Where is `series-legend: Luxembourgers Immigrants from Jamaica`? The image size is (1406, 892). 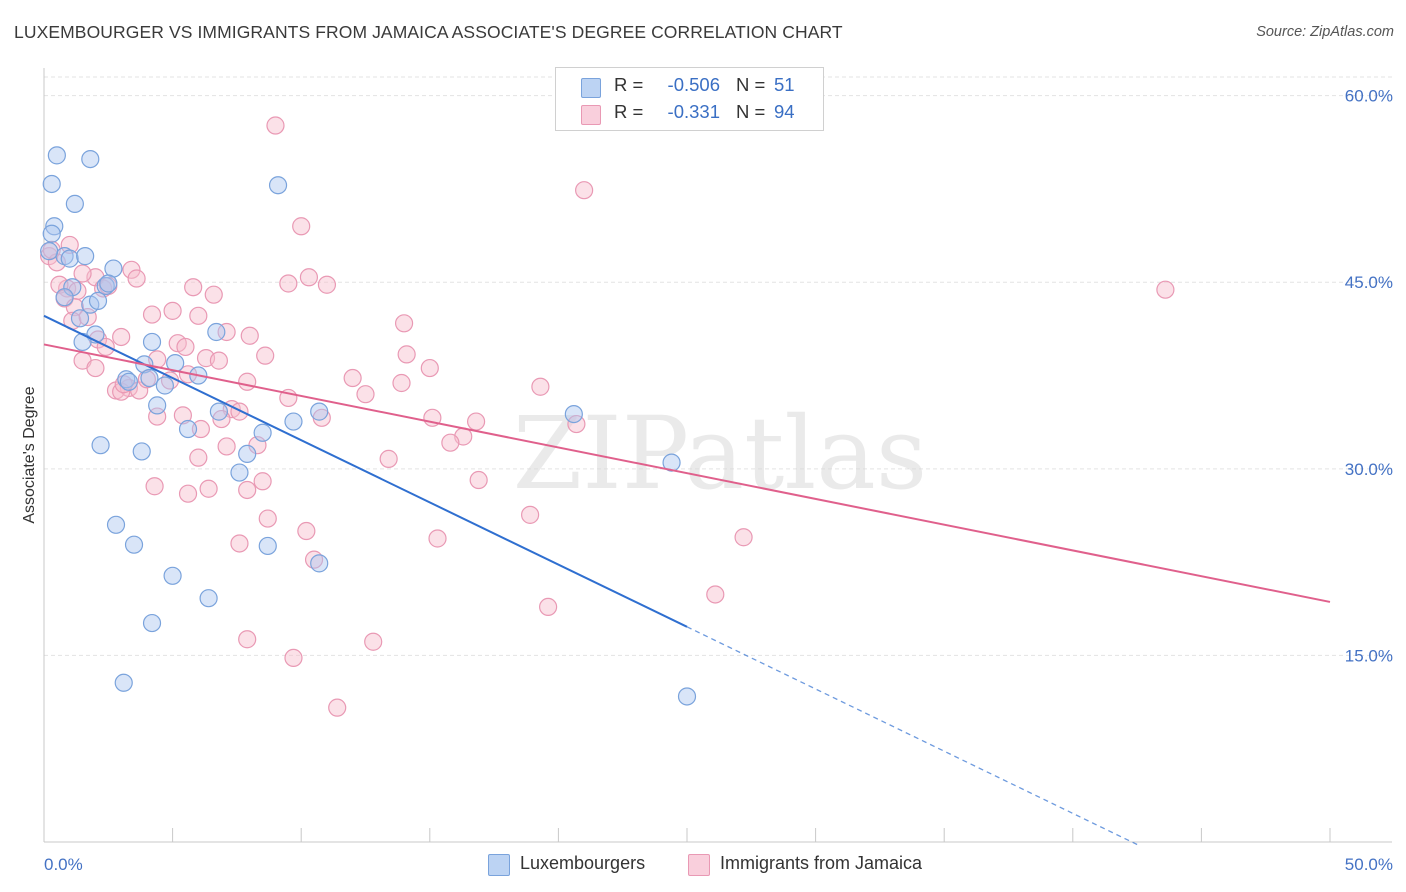 series-legend: Luxembourgers Immigrants from Jamaica is located at coordinates (703, 865).